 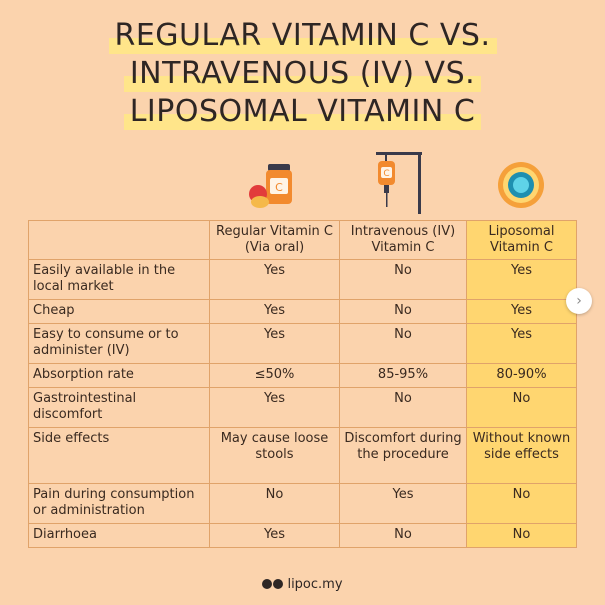 What do you see at coordinates (302, 112) in the screenshot?
I see `title-line-3: LIPOSOMAL VITAMIN C` at bounding box center [302, 112].